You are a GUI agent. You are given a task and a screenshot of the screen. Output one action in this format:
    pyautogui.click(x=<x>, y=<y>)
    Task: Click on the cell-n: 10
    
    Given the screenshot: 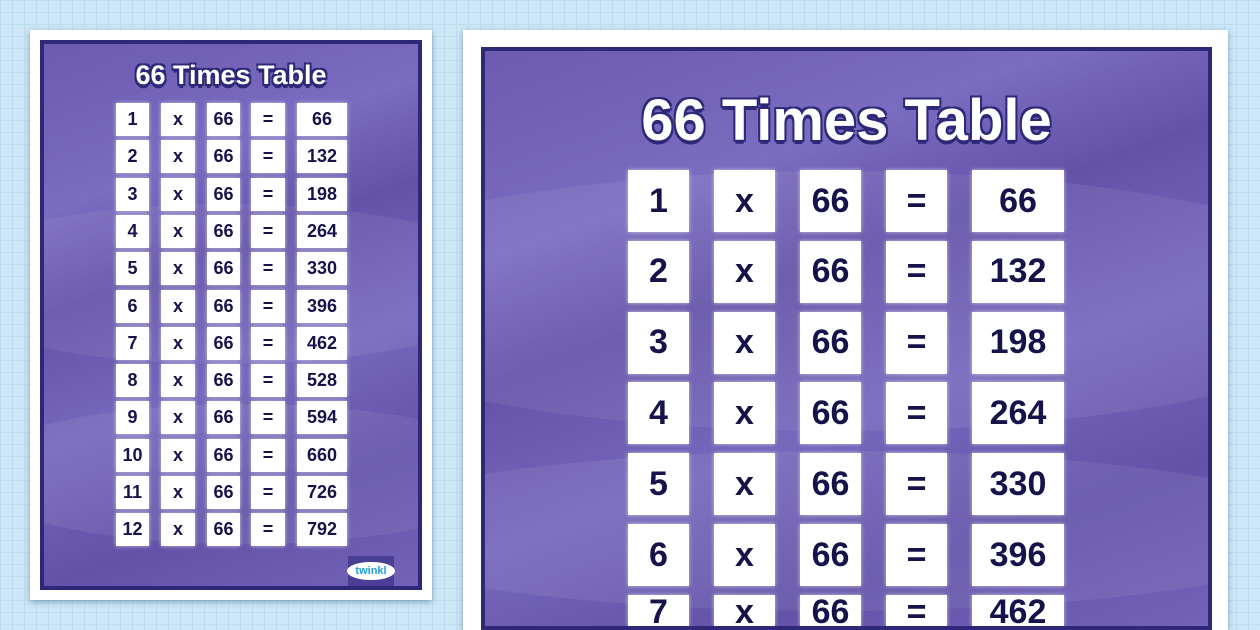 What is the action you would take?
    pyautogui.click(x=132, y=455)
    